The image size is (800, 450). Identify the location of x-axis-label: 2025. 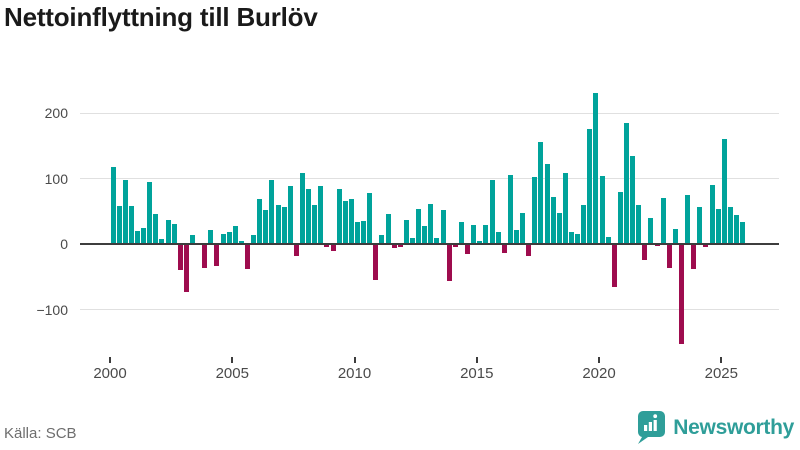
(721, 373).